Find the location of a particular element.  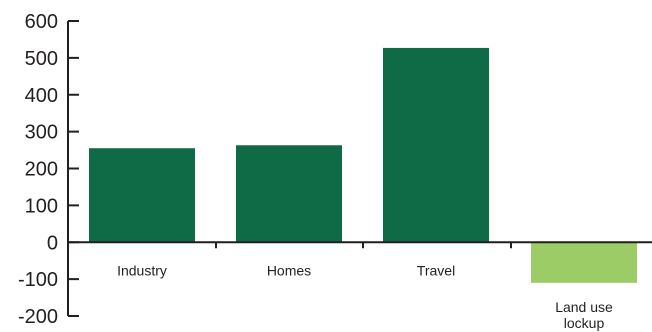

y-tick-label: 600 is located at coordinates (41, 22).